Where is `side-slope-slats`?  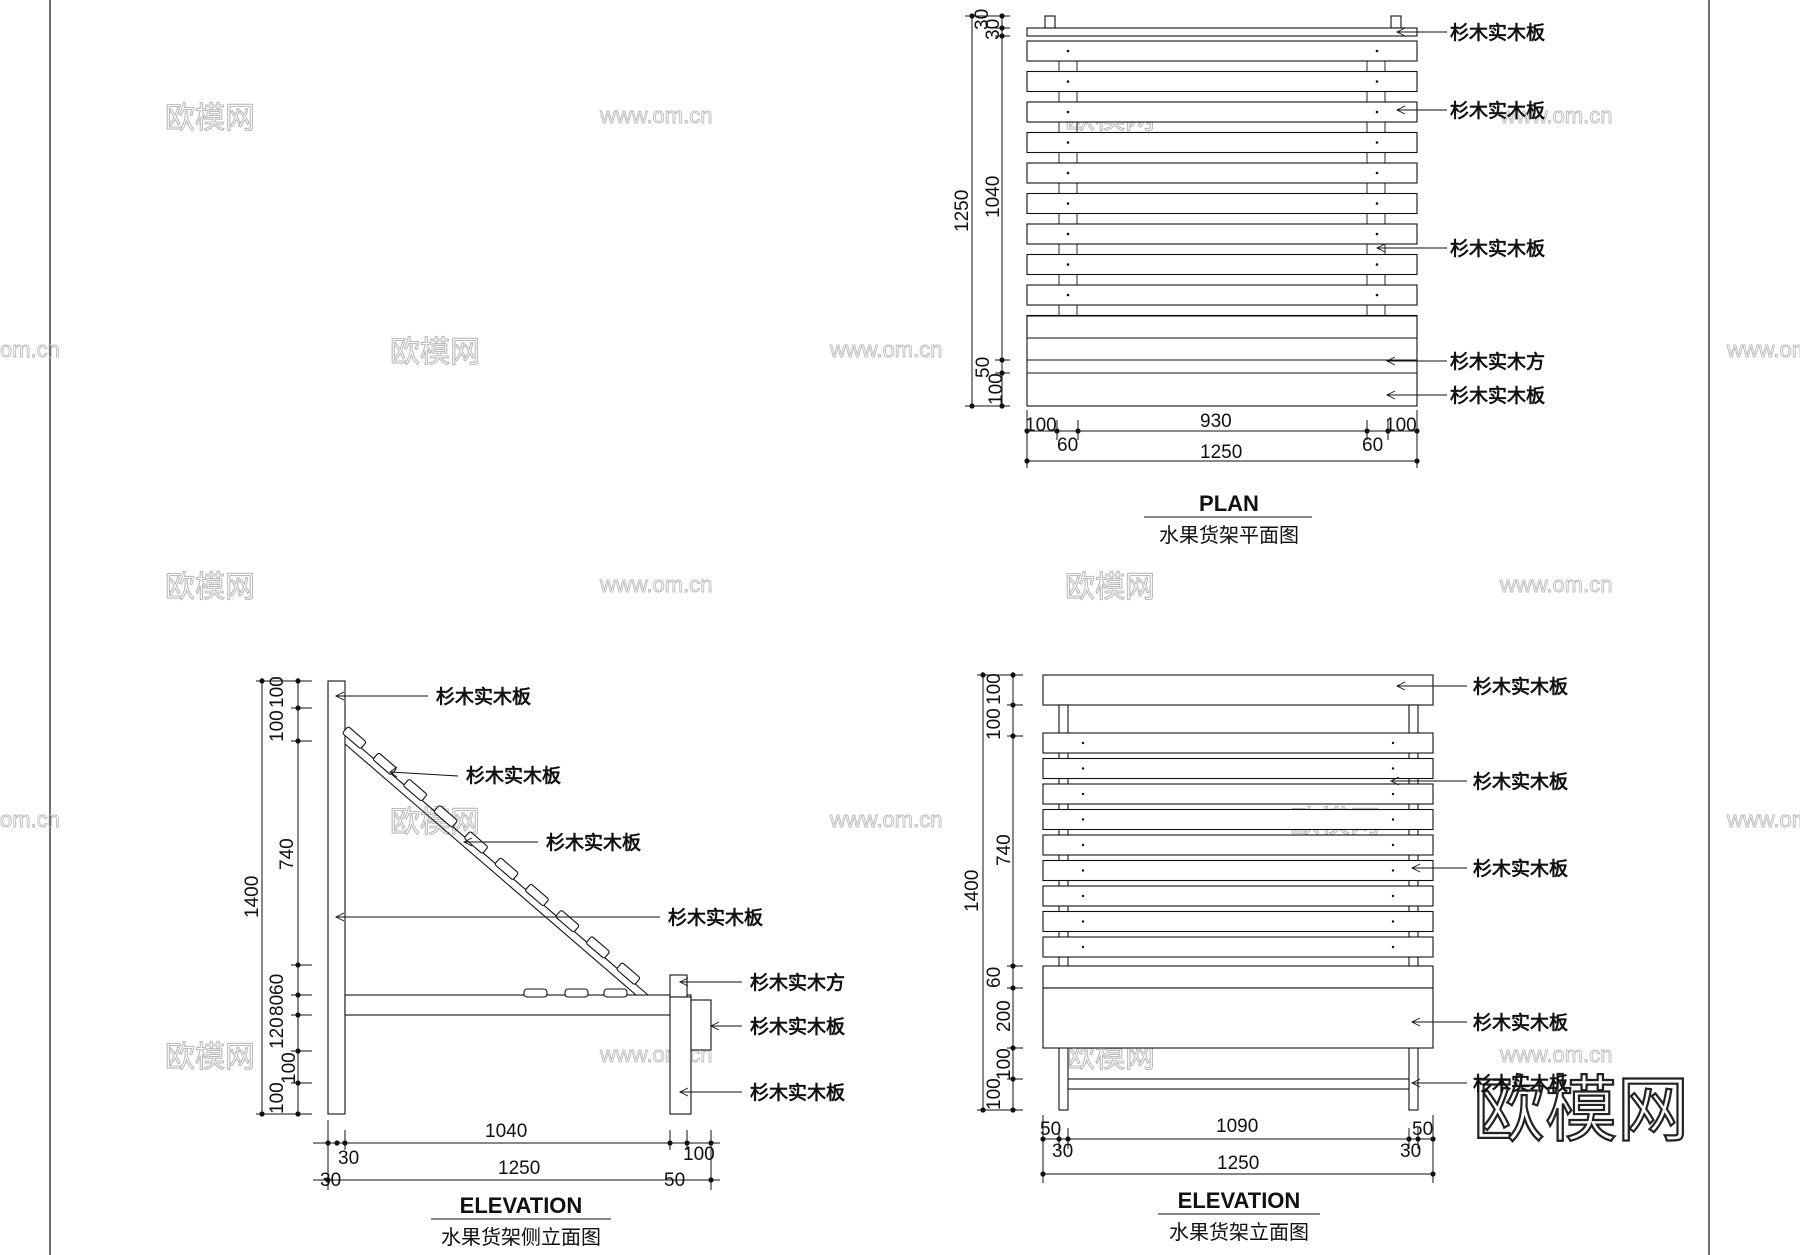 side-slope-slats is located at coordinates (491, 855).